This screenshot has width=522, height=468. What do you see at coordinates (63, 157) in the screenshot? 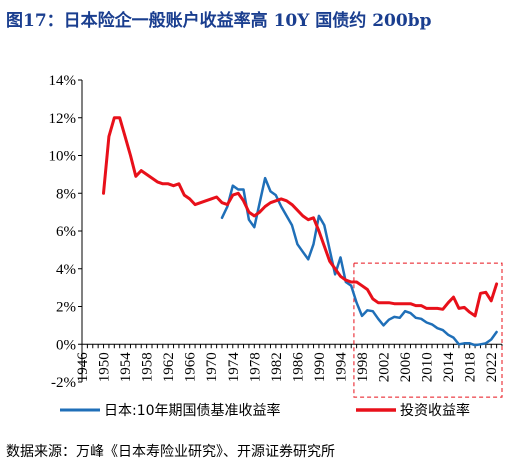
I see `y-tick-label: 10%` at bounding box center [63, 157].